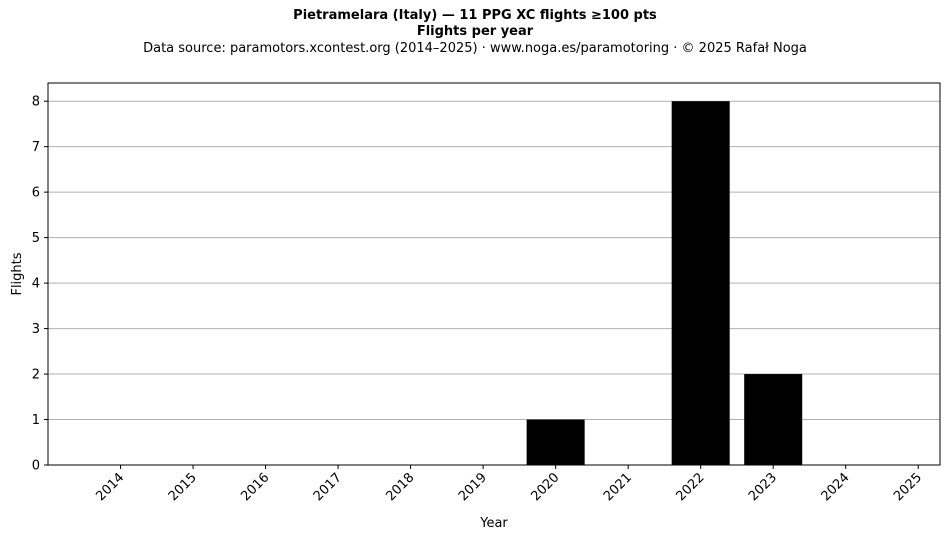 The image size is (950, 539). I want to click on bar-2022, so click(700, 283).